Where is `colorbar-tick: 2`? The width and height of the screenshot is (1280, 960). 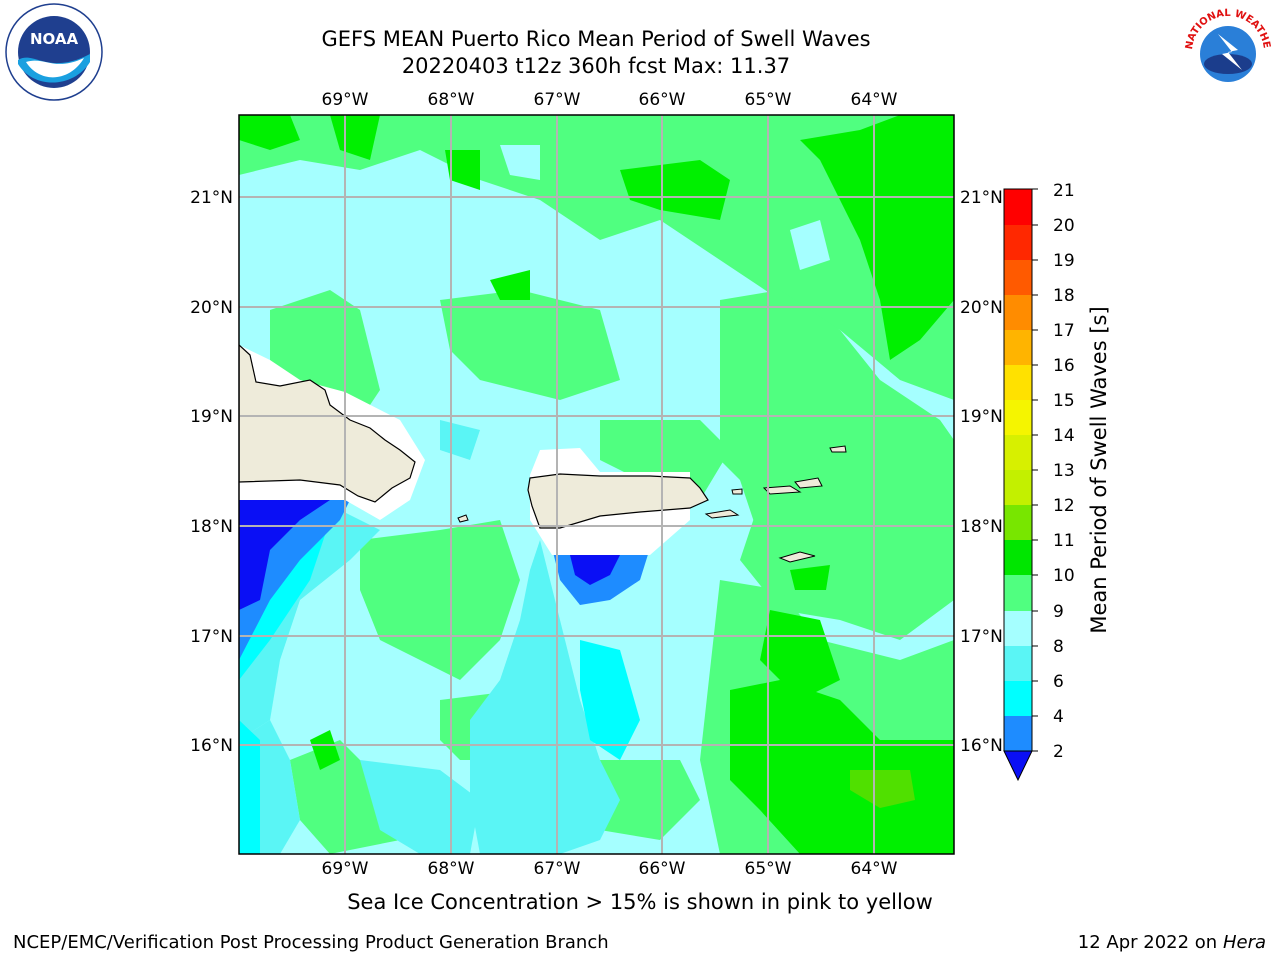
colorbar-tick: 2 is located at coordinates (1058, 752).